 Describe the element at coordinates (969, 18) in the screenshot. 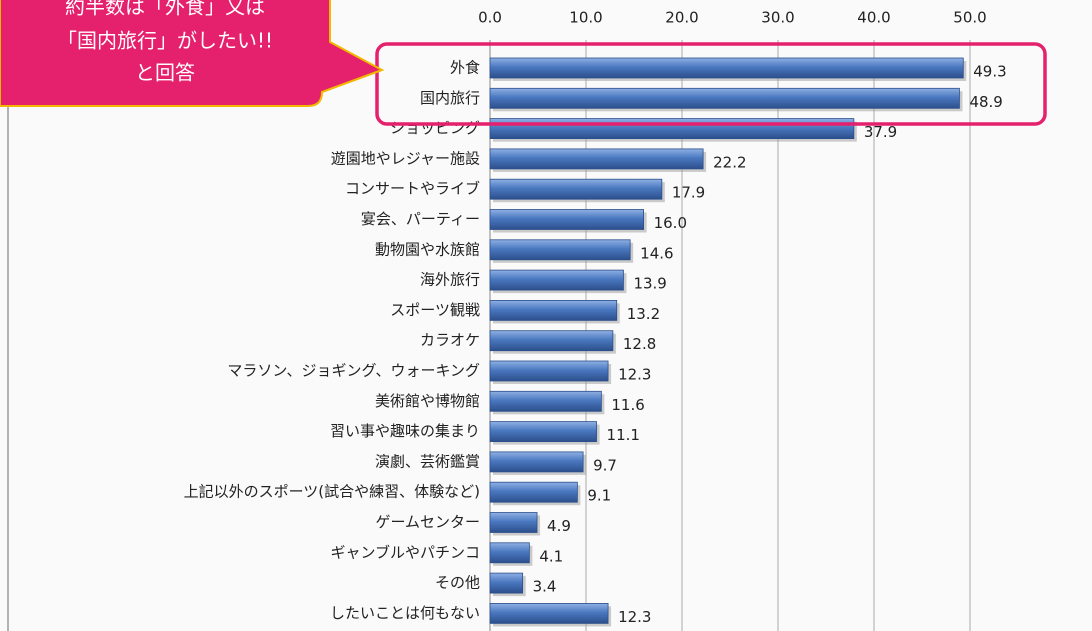

I see `x-tick-label: 50.0` at that location.